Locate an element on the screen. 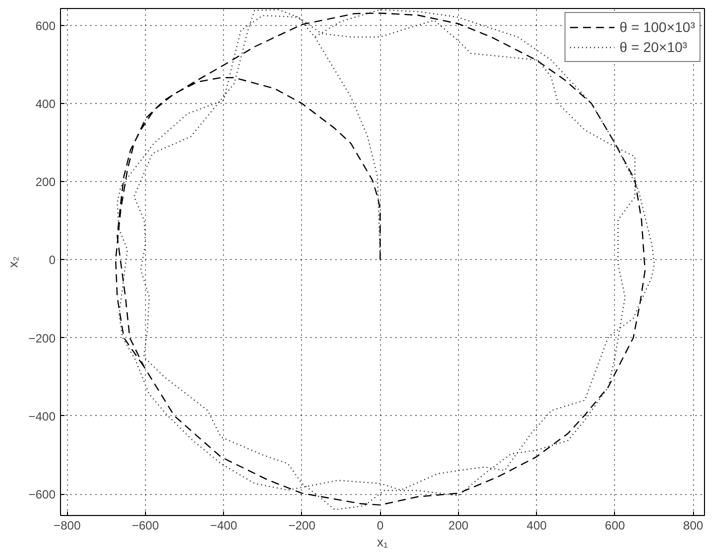 The image size is (724, 555). legend-label: θ = 100×10³ is located at coordinates (657, 27).